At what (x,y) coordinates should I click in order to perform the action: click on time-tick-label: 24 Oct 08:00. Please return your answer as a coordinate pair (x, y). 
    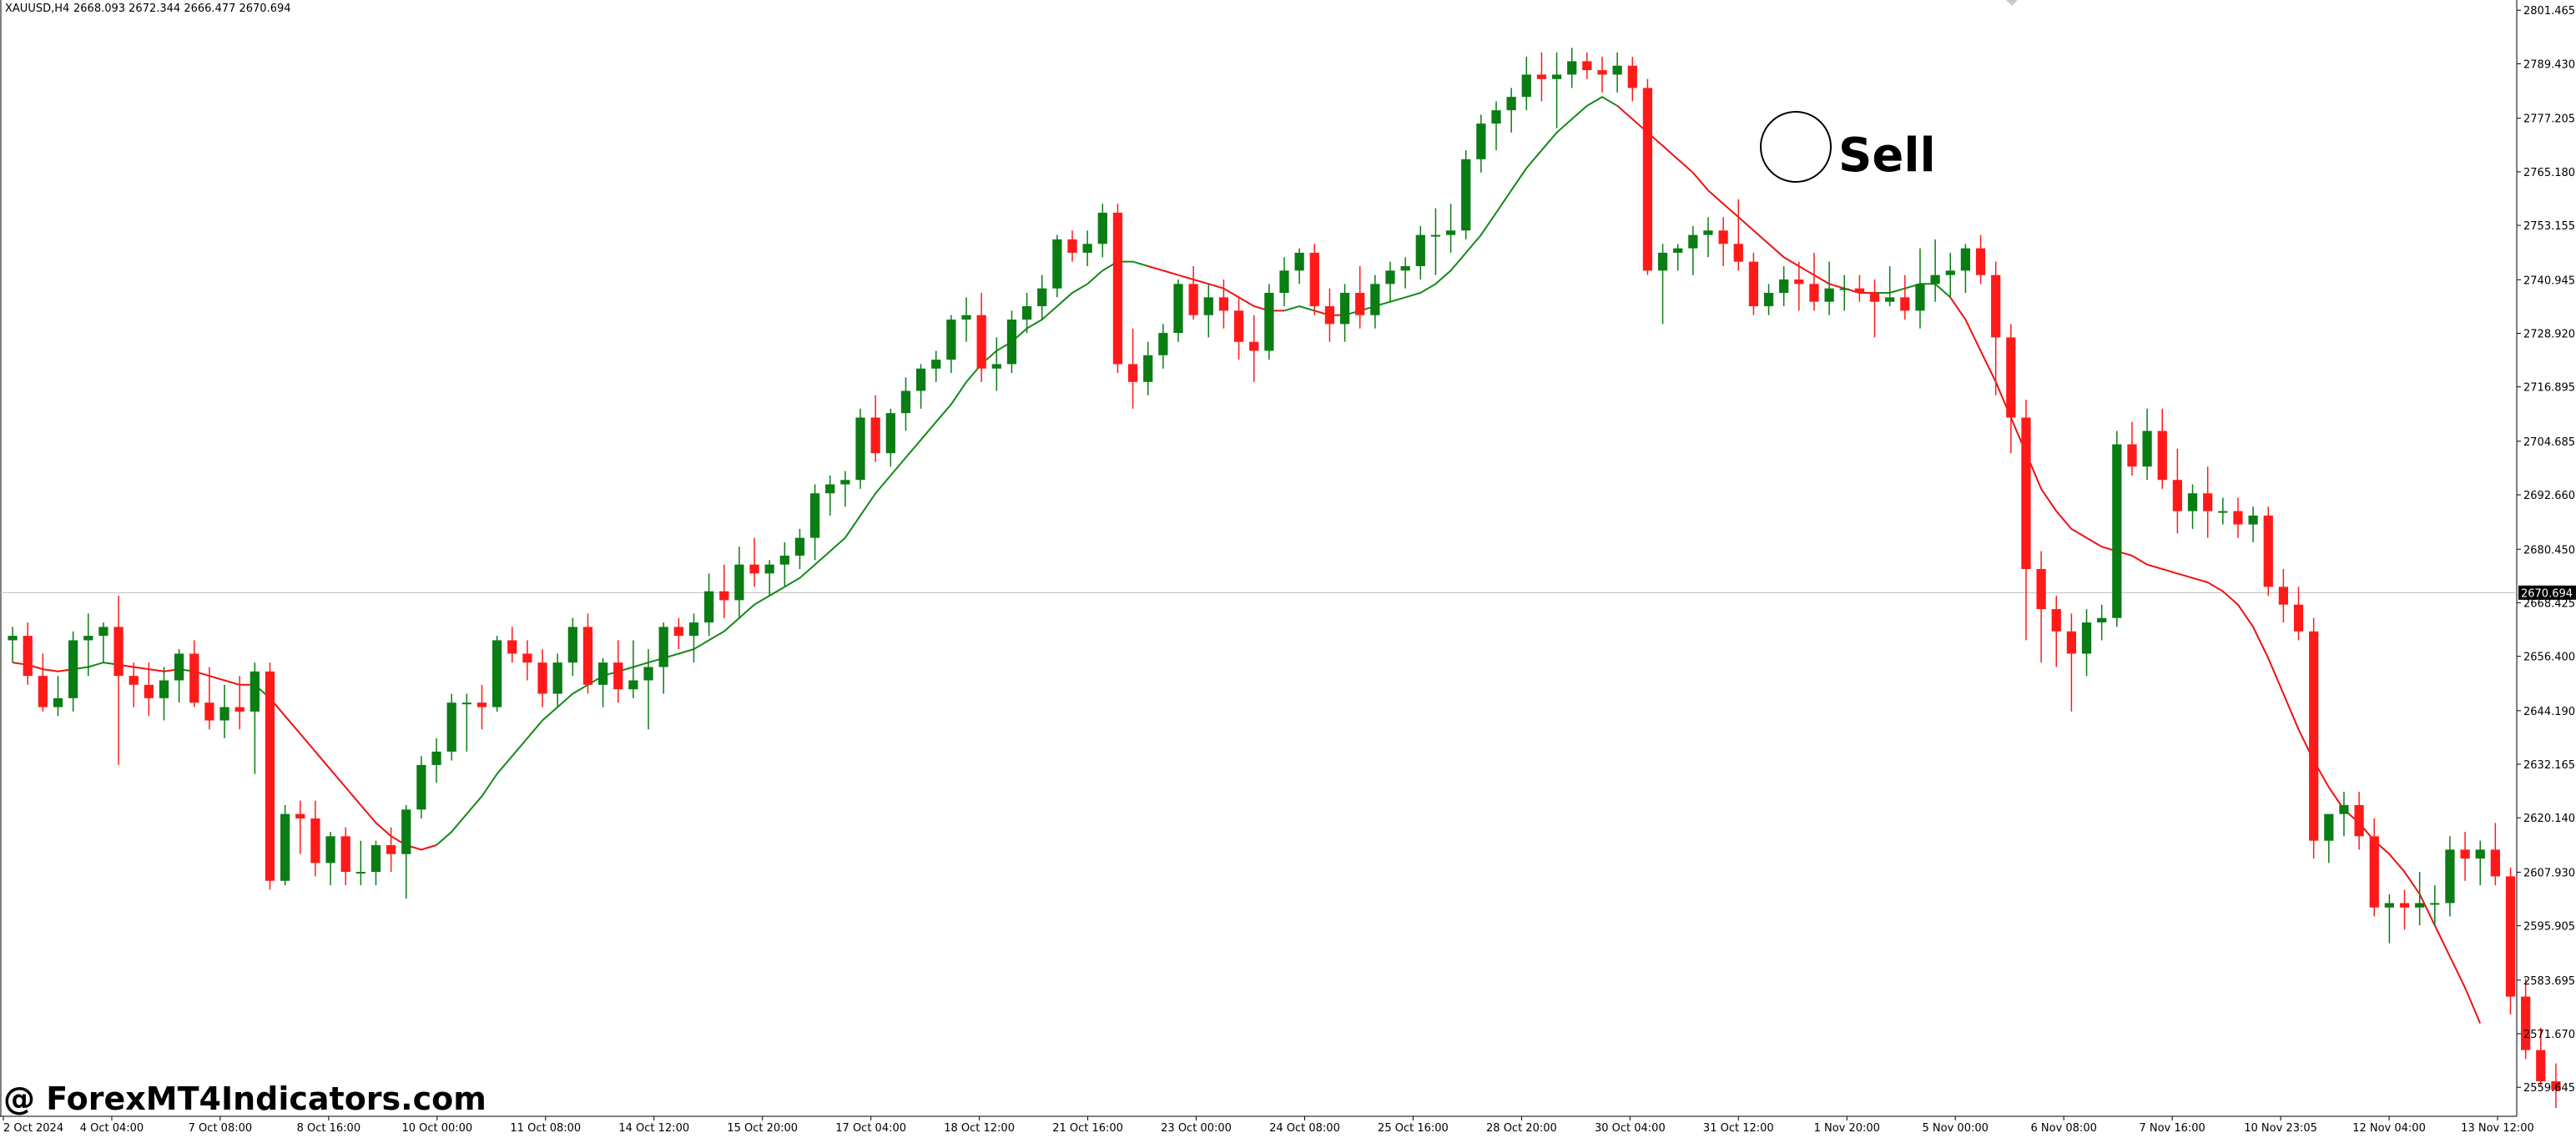
    Looking at the image, I should click on (1304, 1128).